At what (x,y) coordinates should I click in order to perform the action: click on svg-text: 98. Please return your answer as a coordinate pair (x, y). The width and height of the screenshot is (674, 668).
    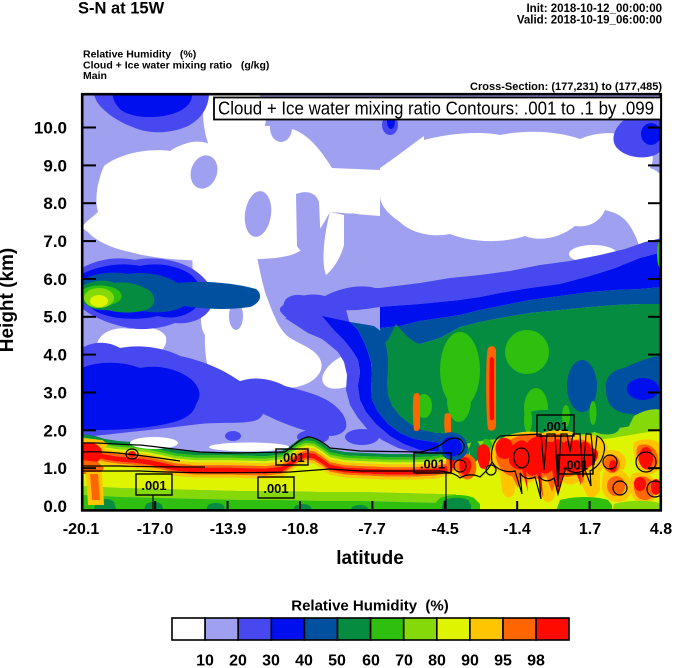
    Looking at the image, I should click on (536, 660).